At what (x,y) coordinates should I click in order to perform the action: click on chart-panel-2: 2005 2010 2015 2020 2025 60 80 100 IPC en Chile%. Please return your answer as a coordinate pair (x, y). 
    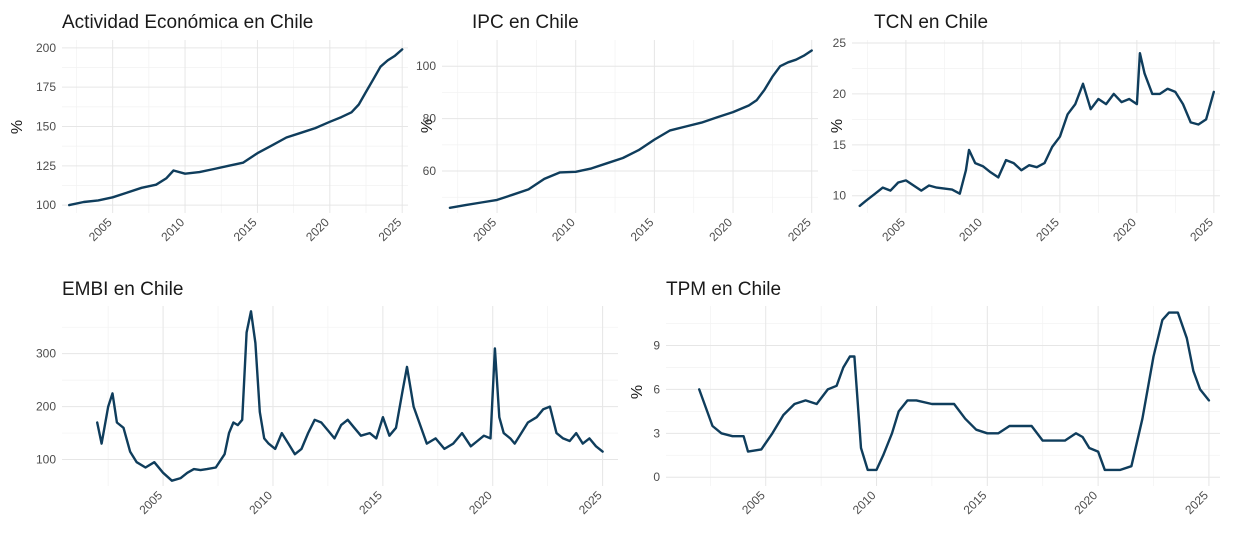
    Looking at the image, I should click on (617, 128).